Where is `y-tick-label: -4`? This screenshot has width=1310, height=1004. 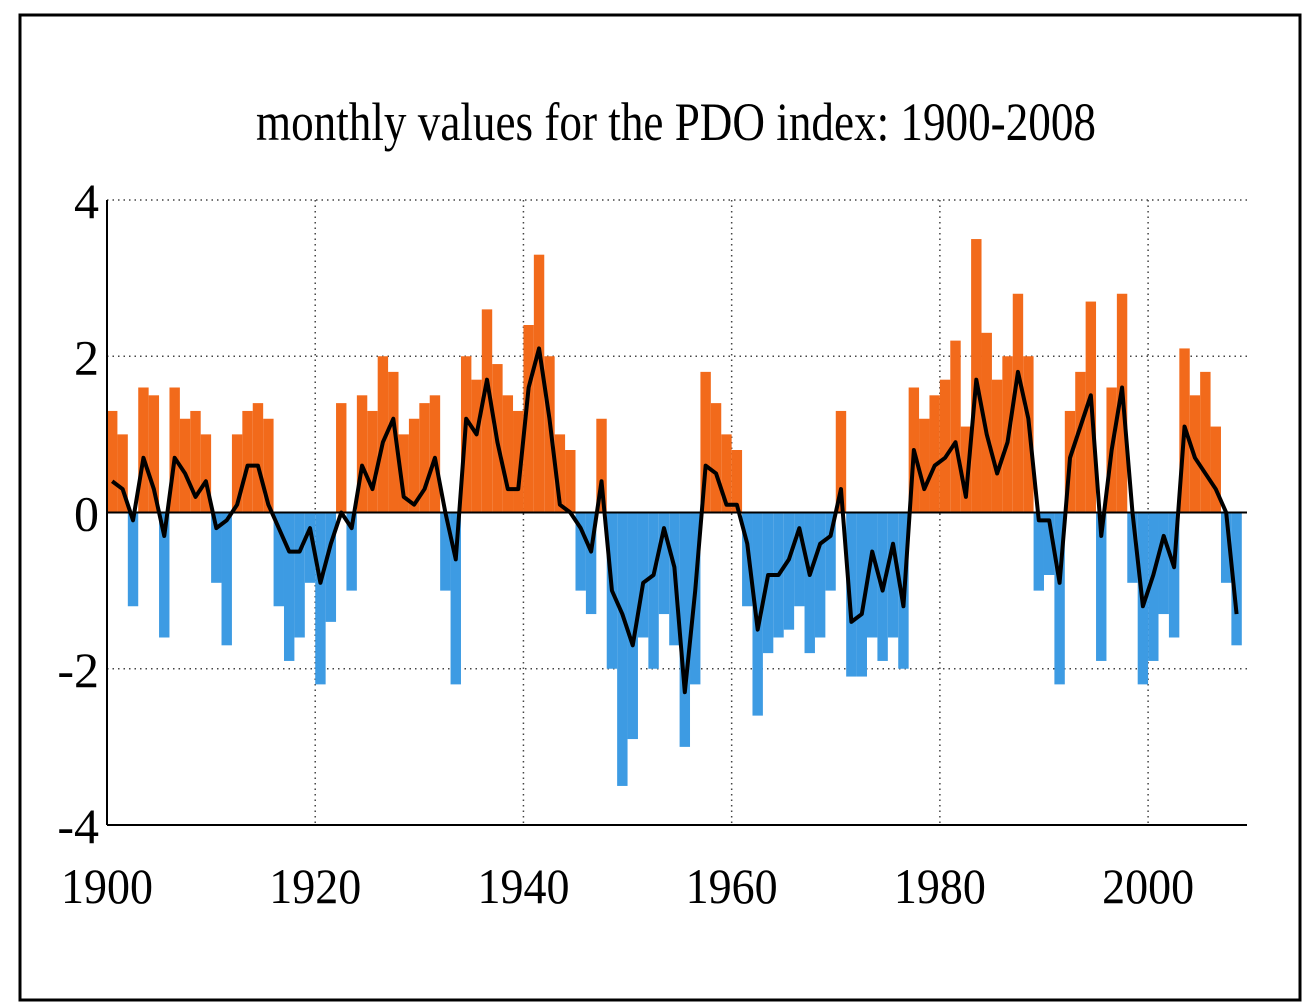
y-tick-label: -4 is located at coordinates (78, 826).